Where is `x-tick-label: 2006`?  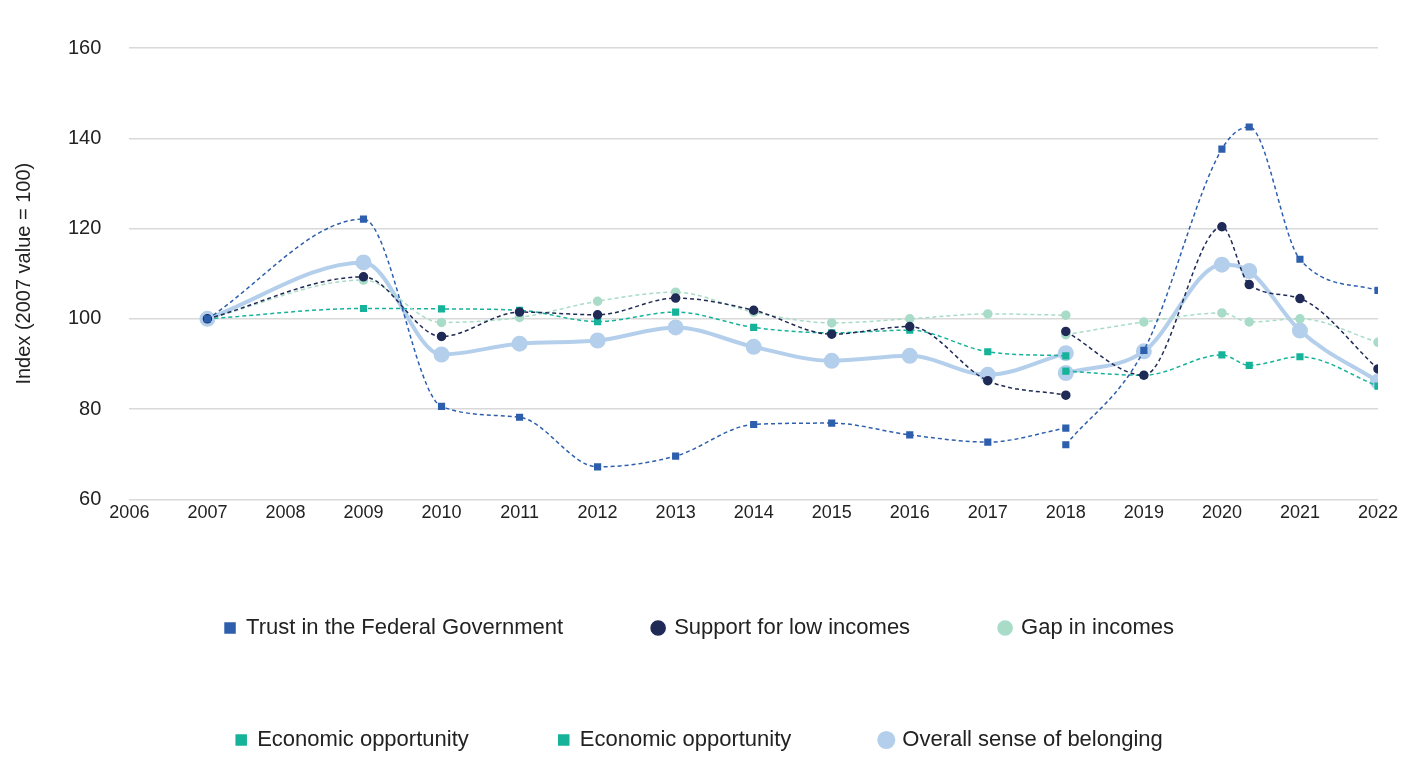
x-tick-label: 2006 is located at coordinates (129, 512).